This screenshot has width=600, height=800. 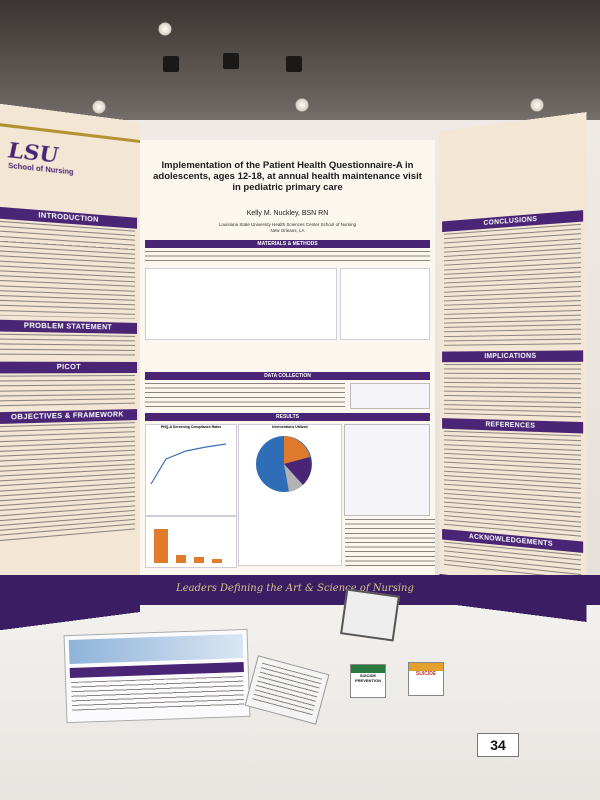 What do you see at coordinates (385, 304) in the screenshot?
I see `phq-a-form` at bounding box center [385, 304].